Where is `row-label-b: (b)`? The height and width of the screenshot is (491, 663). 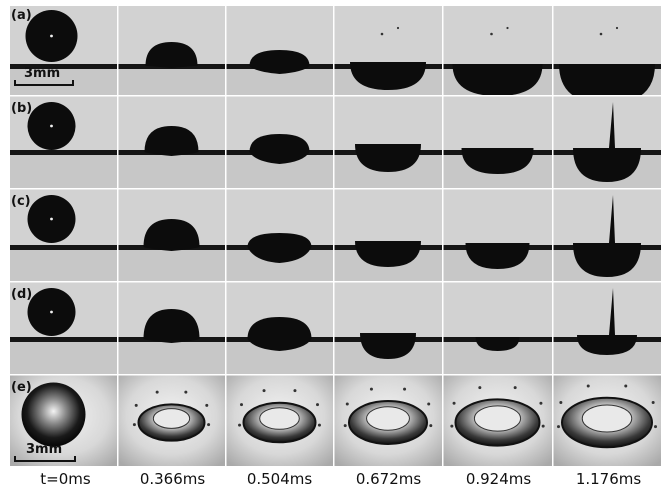
row-label-b: (b) is located at coordinates (22, 108).